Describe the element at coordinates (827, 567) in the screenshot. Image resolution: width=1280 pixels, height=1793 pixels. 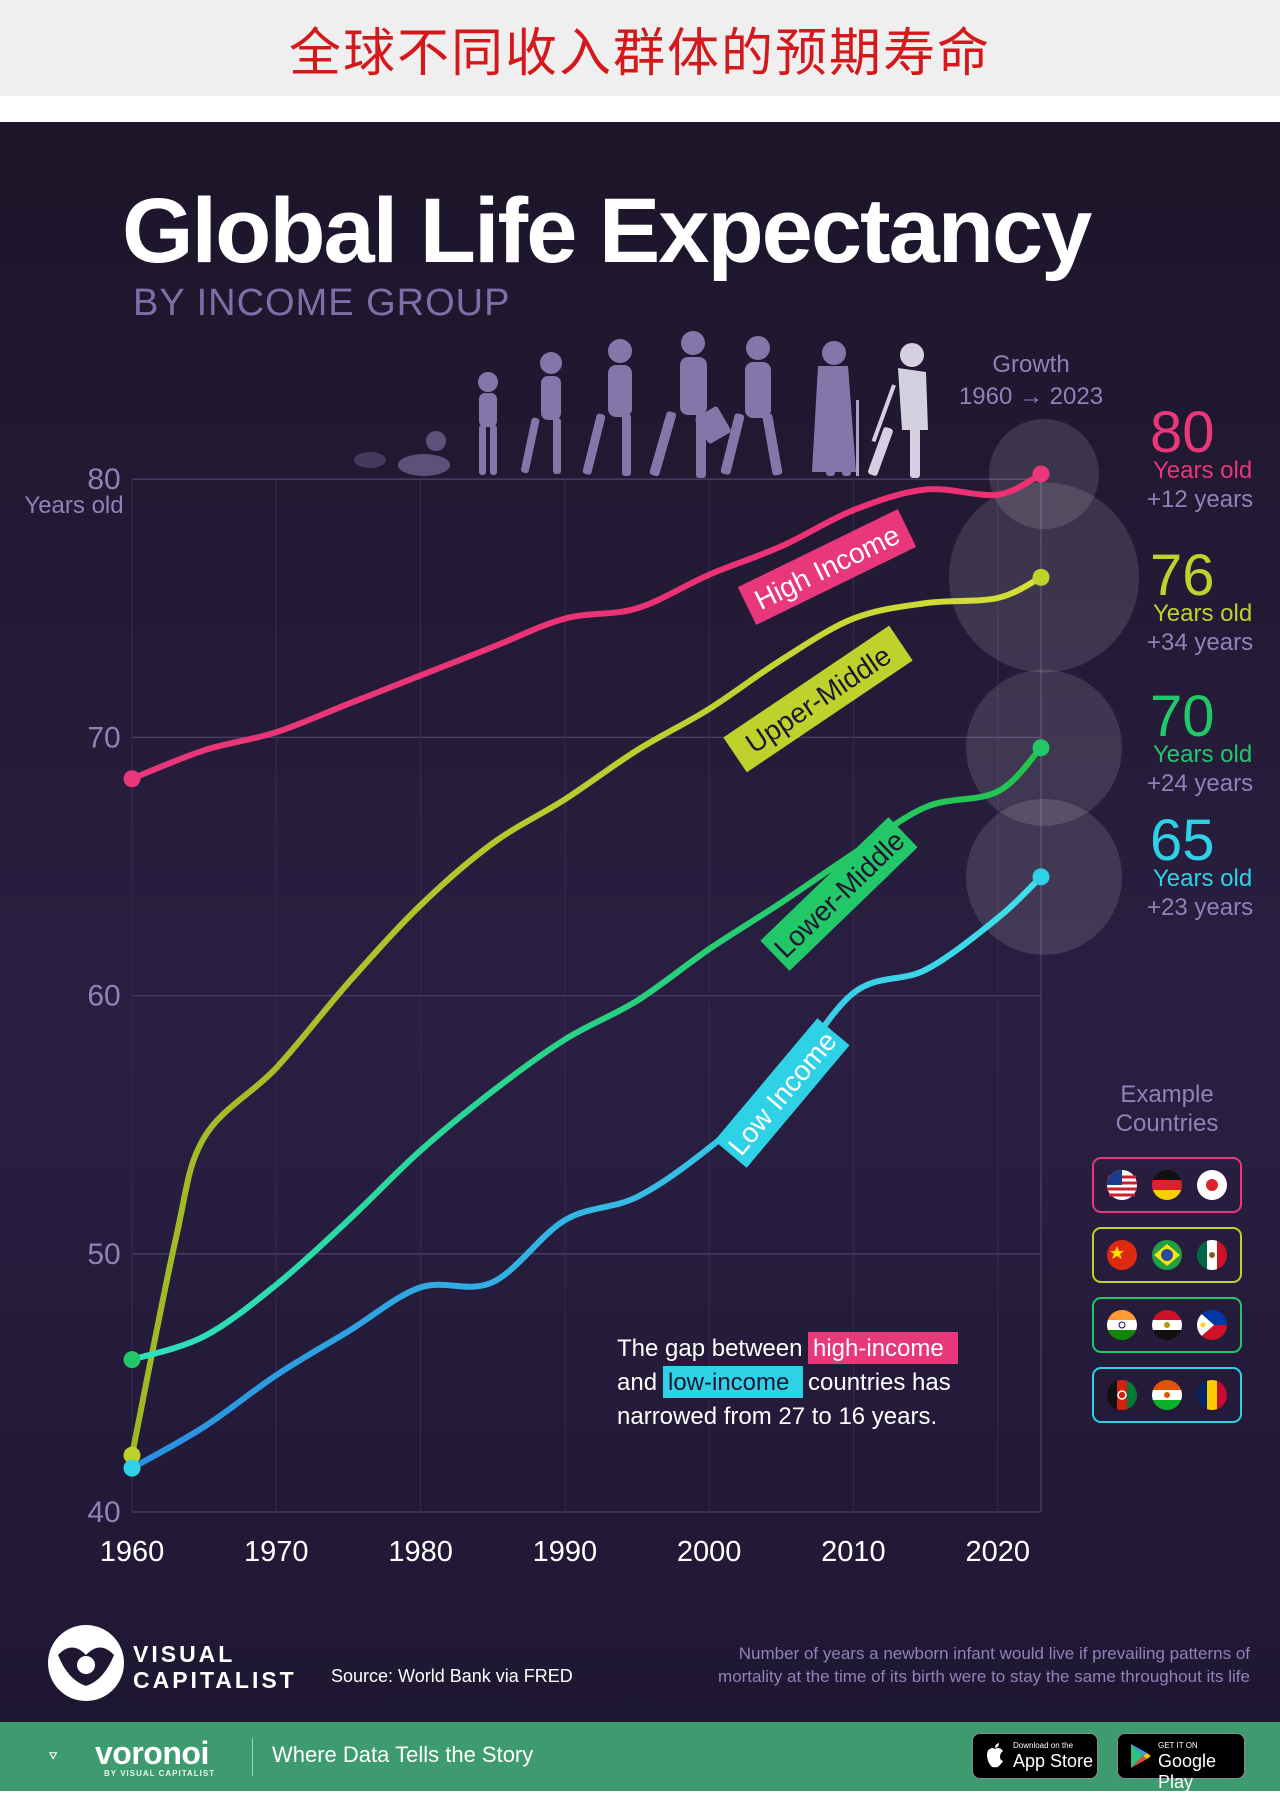
I see `line-label-bg-high-income` at that location.